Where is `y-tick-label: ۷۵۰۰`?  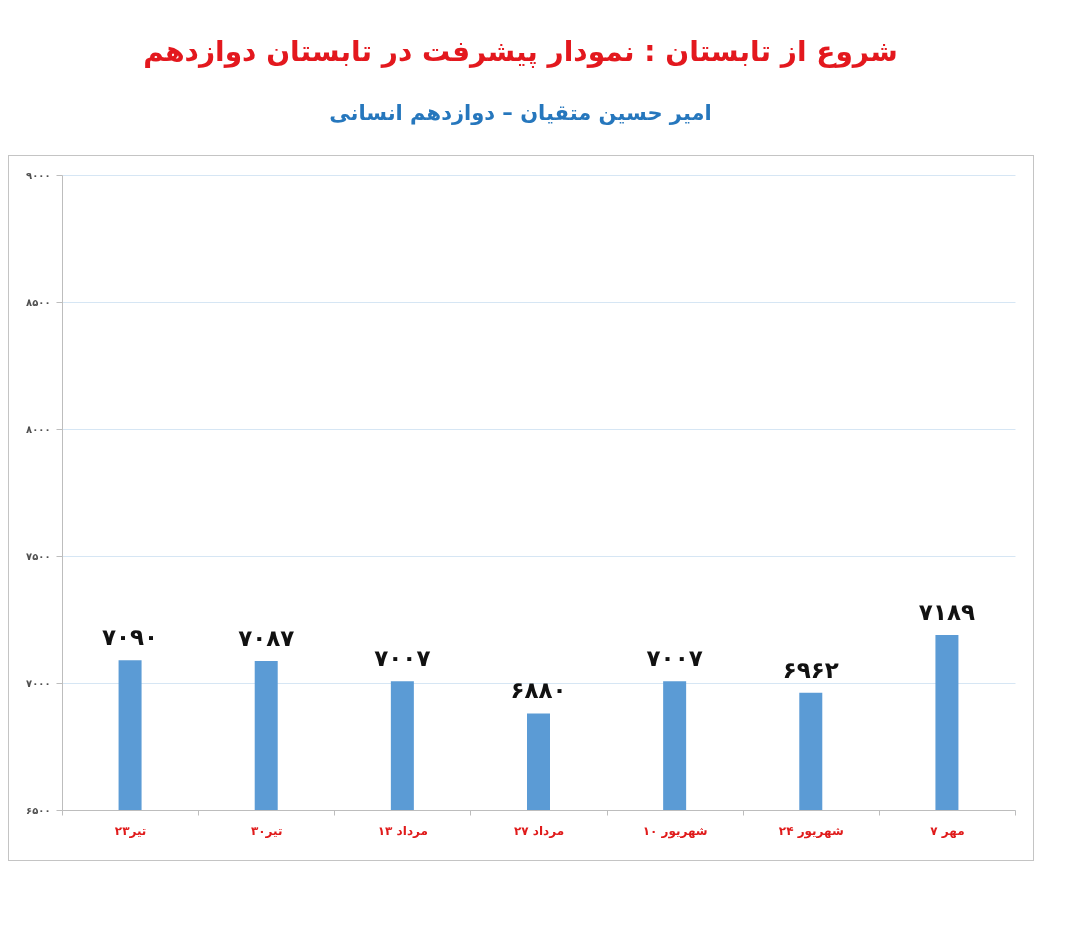 y-tick-label: ۷۵۰۰ is located at coordinates (38, 556).